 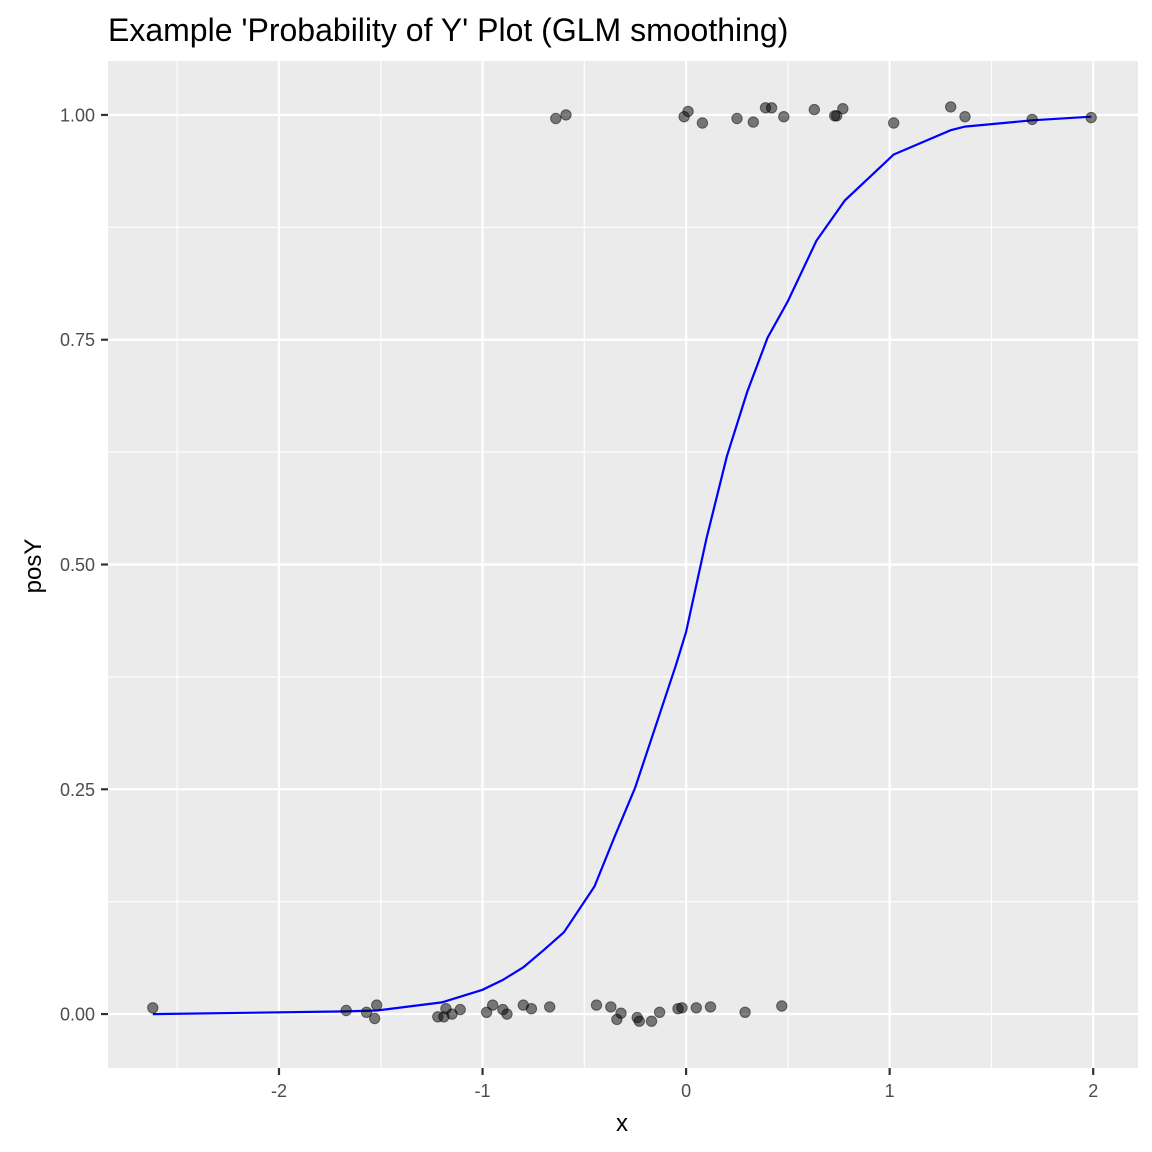 What do you see at coordinates (1093, 1091) in the screenshot?
I see `x-tick-label: 2` at bounding box center [1093, 1091].